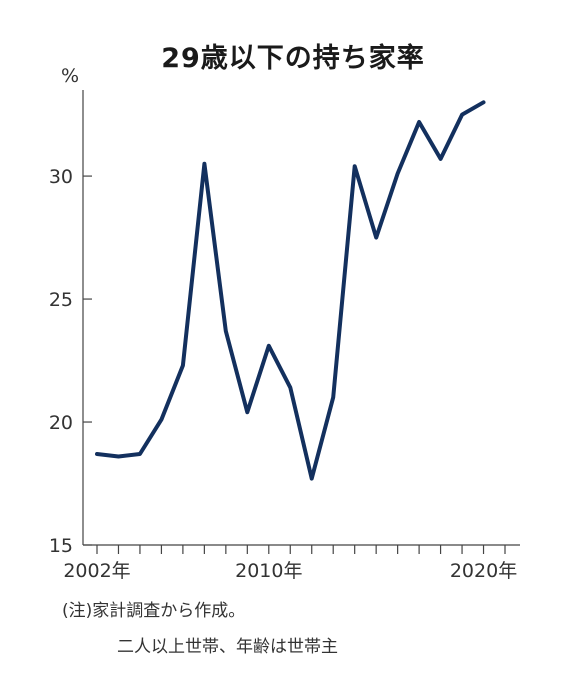 This screenshot has height=686, width=586. I want to click on x-tick-label: 2020年, so click(483, 571).